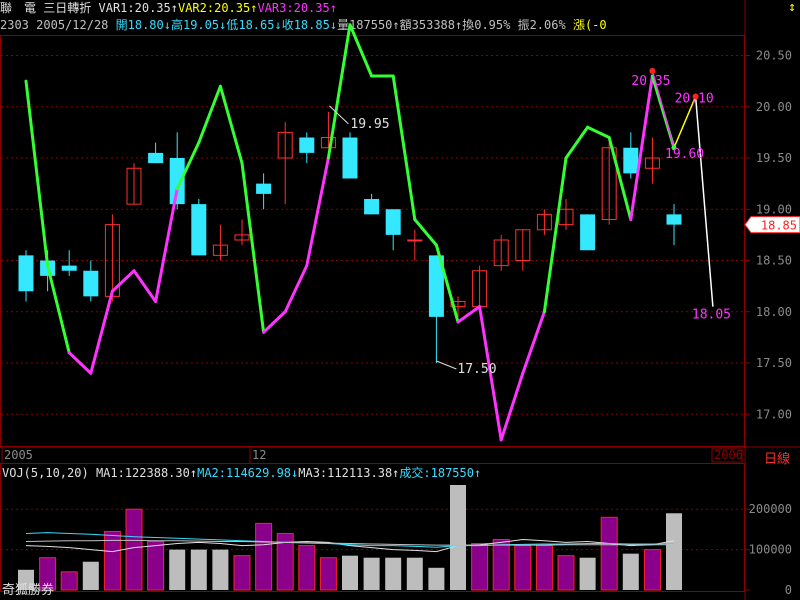  I want to click on price-tick-label: 19.00, so click(774, 209).